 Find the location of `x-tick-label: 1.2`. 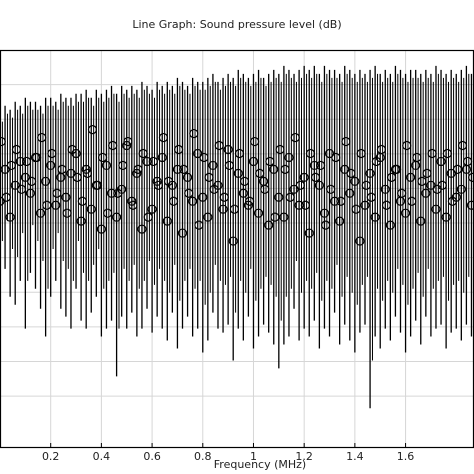

x-tick-label: 1.2 is located at coordinates (304, 456).